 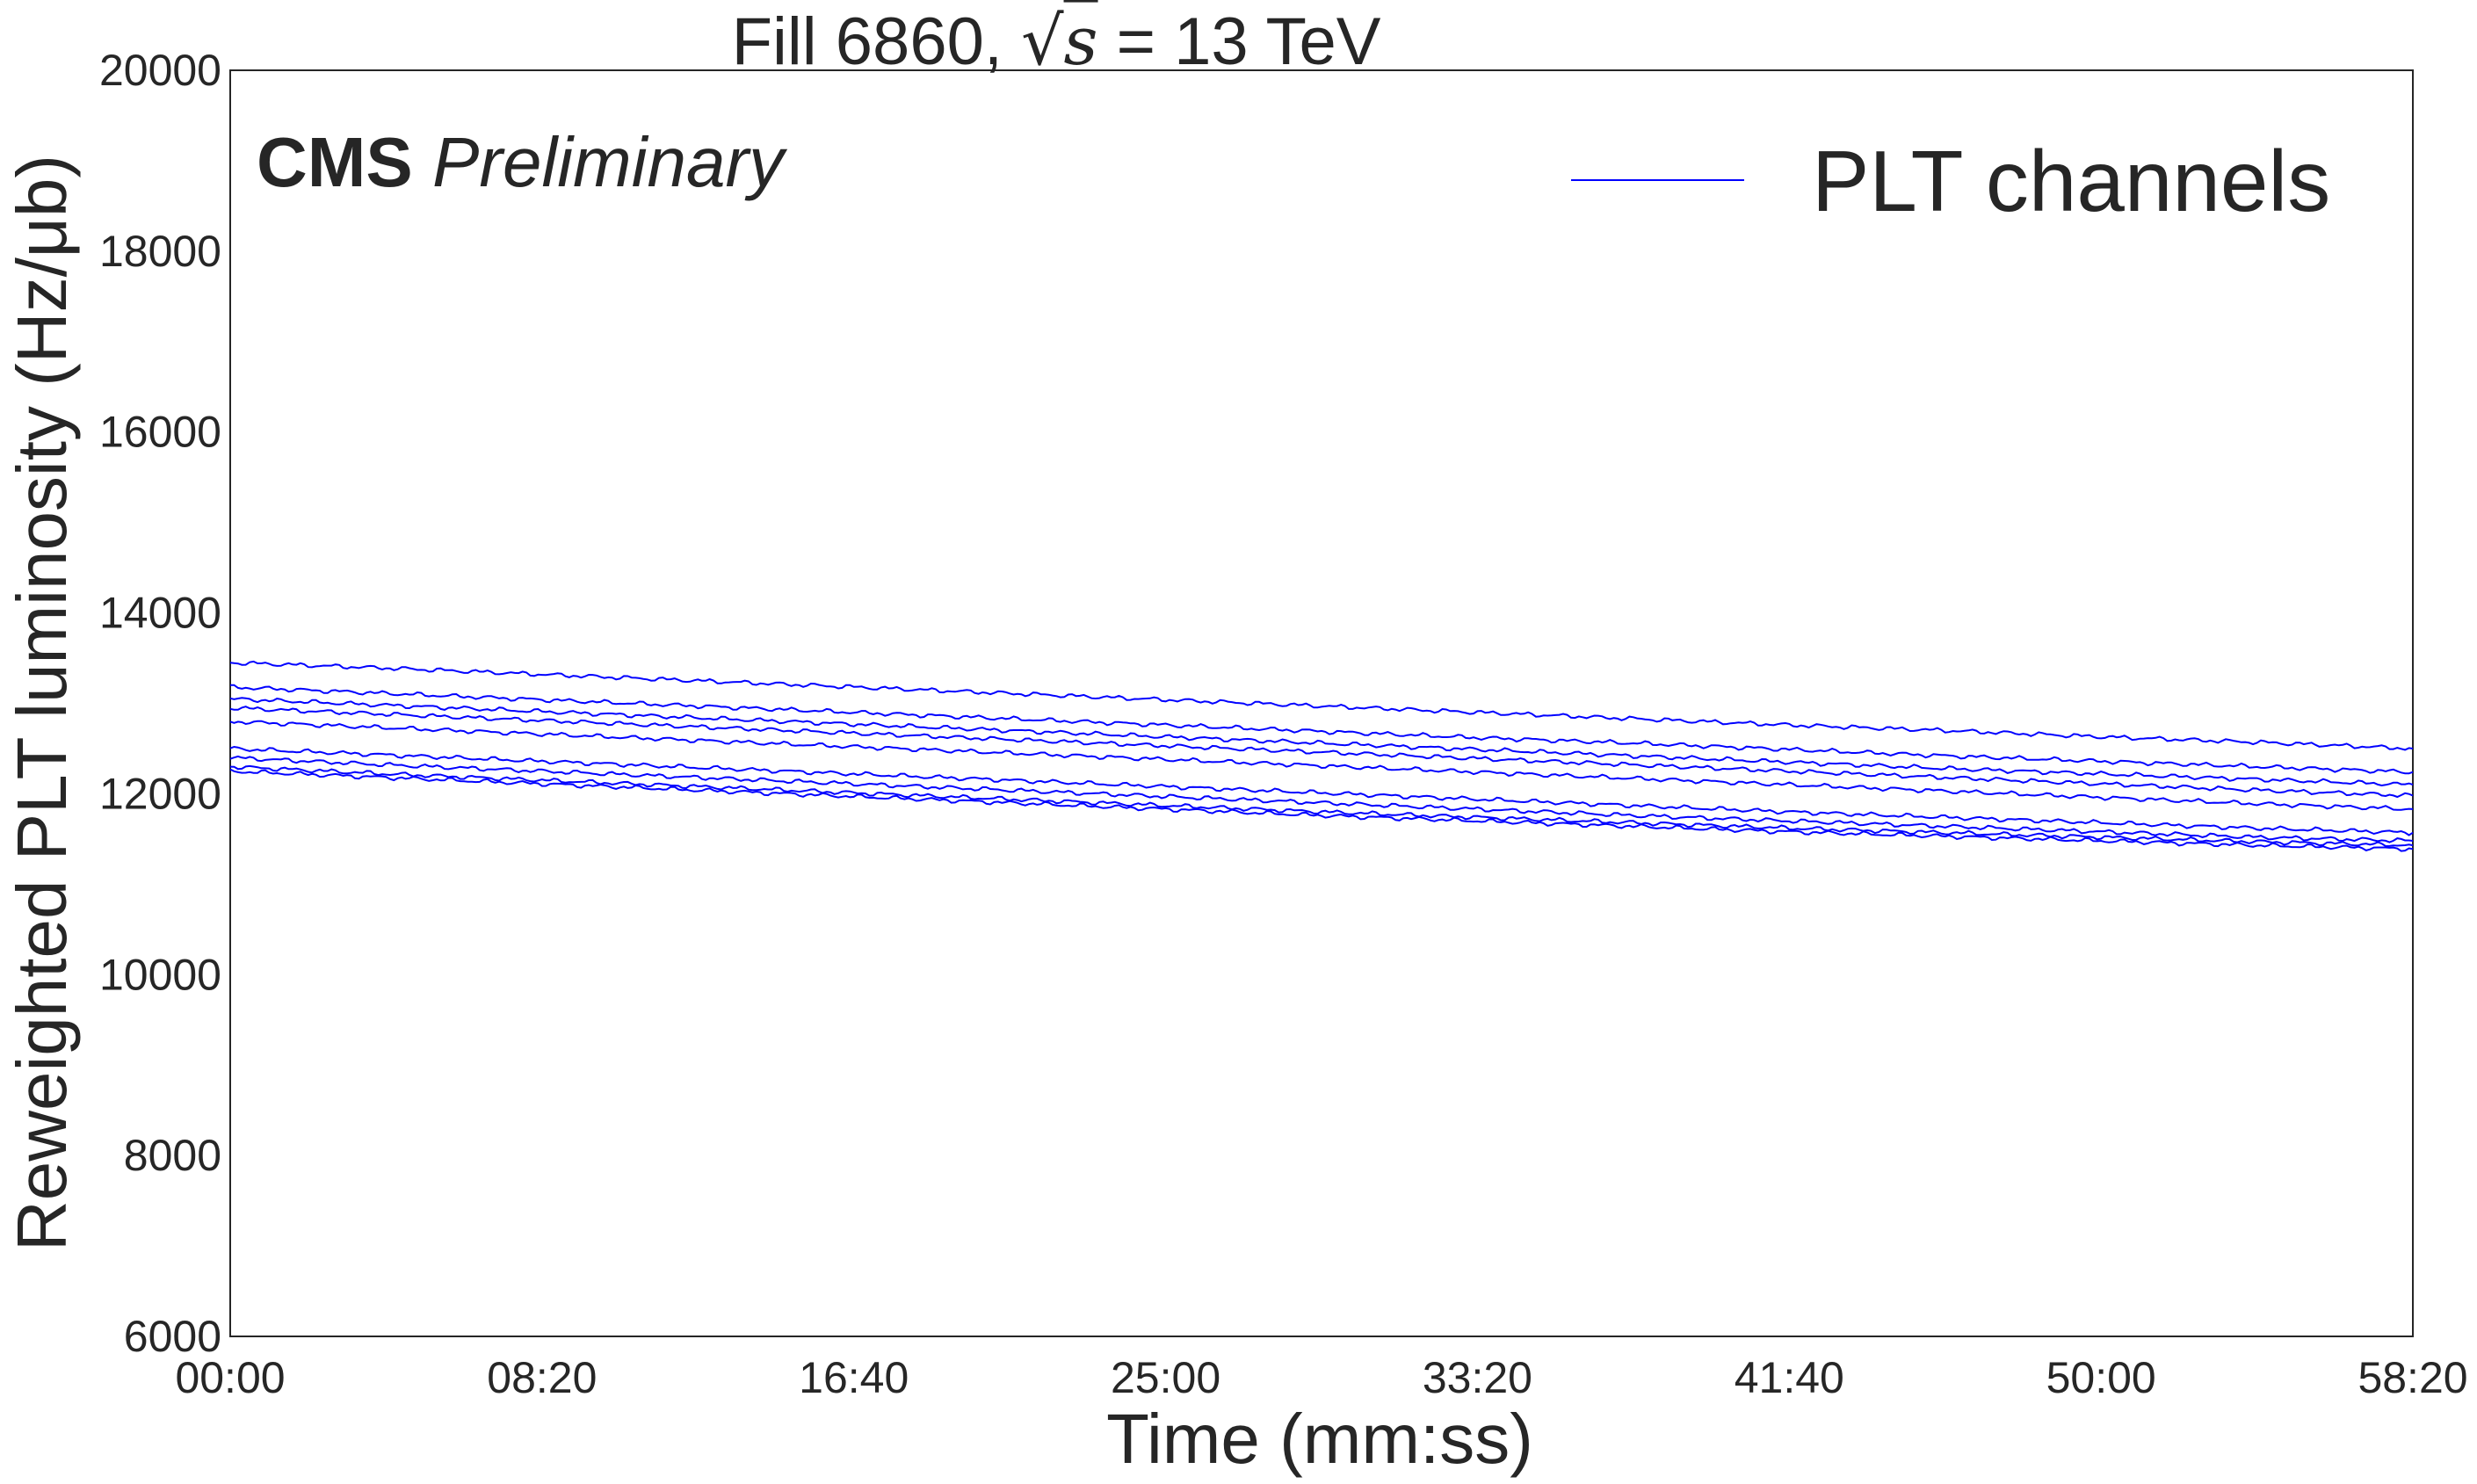 What do you see at coordinates (1319, 1439) in the screenshot?
I see `x-axis-label: Time (mm:ss)` at bounding box center [1319, 1439].